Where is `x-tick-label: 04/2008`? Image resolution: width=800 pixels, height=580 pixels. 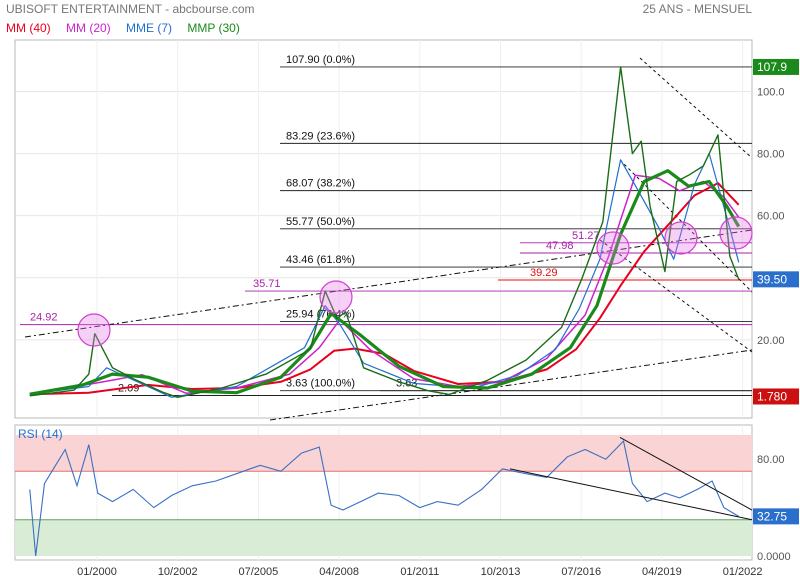 x-tick-label: 04/2008 is located at coordinates (339, 572).